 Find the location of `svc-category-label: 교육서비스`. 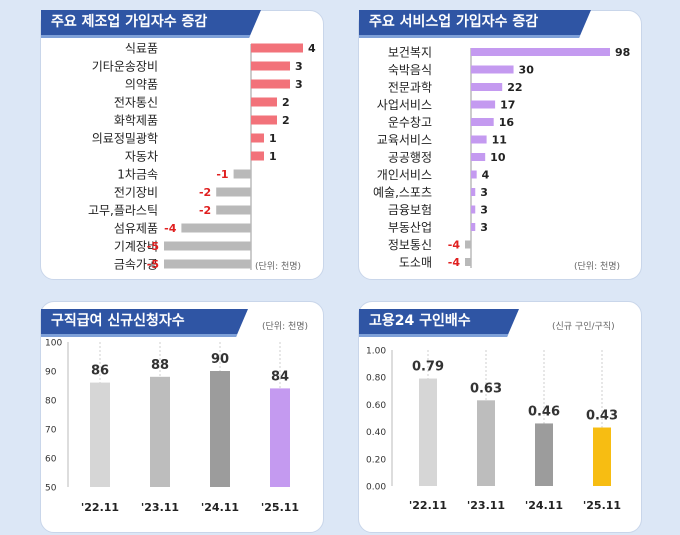

svc-category-label: 교육서비스 is located at coordinates (404, 140).